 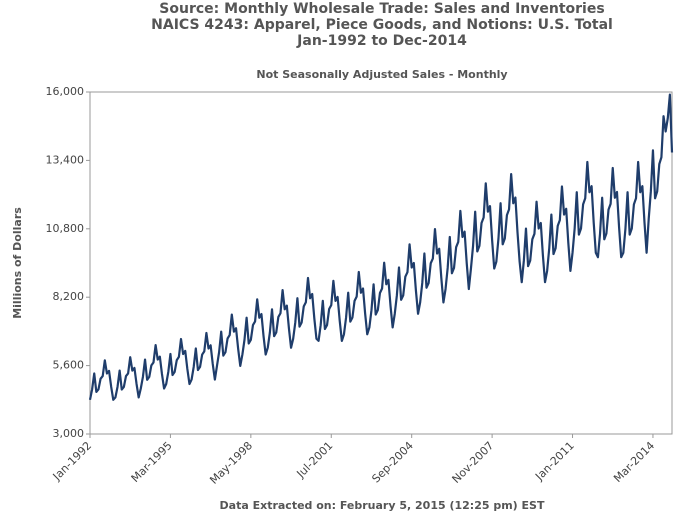 What do you see at coordinates (231, 463) in the screenshot?
I see `x-tick-label: May-1998` at bounding box center [231, 463].